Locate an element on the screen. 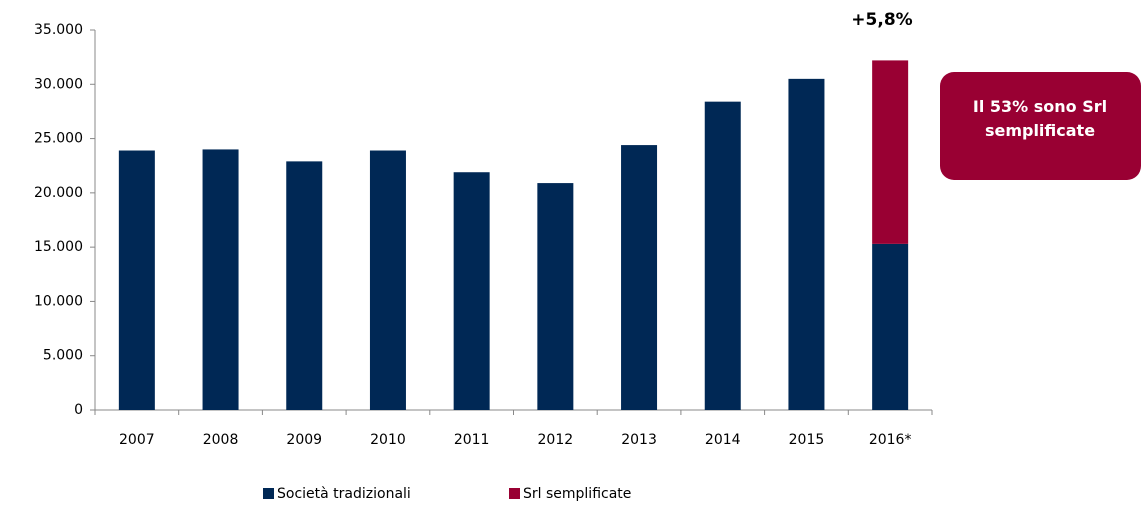 This screenshot has width=1141, height=508. y-tick-label: 10.000 is located at coordinates (58, 301).